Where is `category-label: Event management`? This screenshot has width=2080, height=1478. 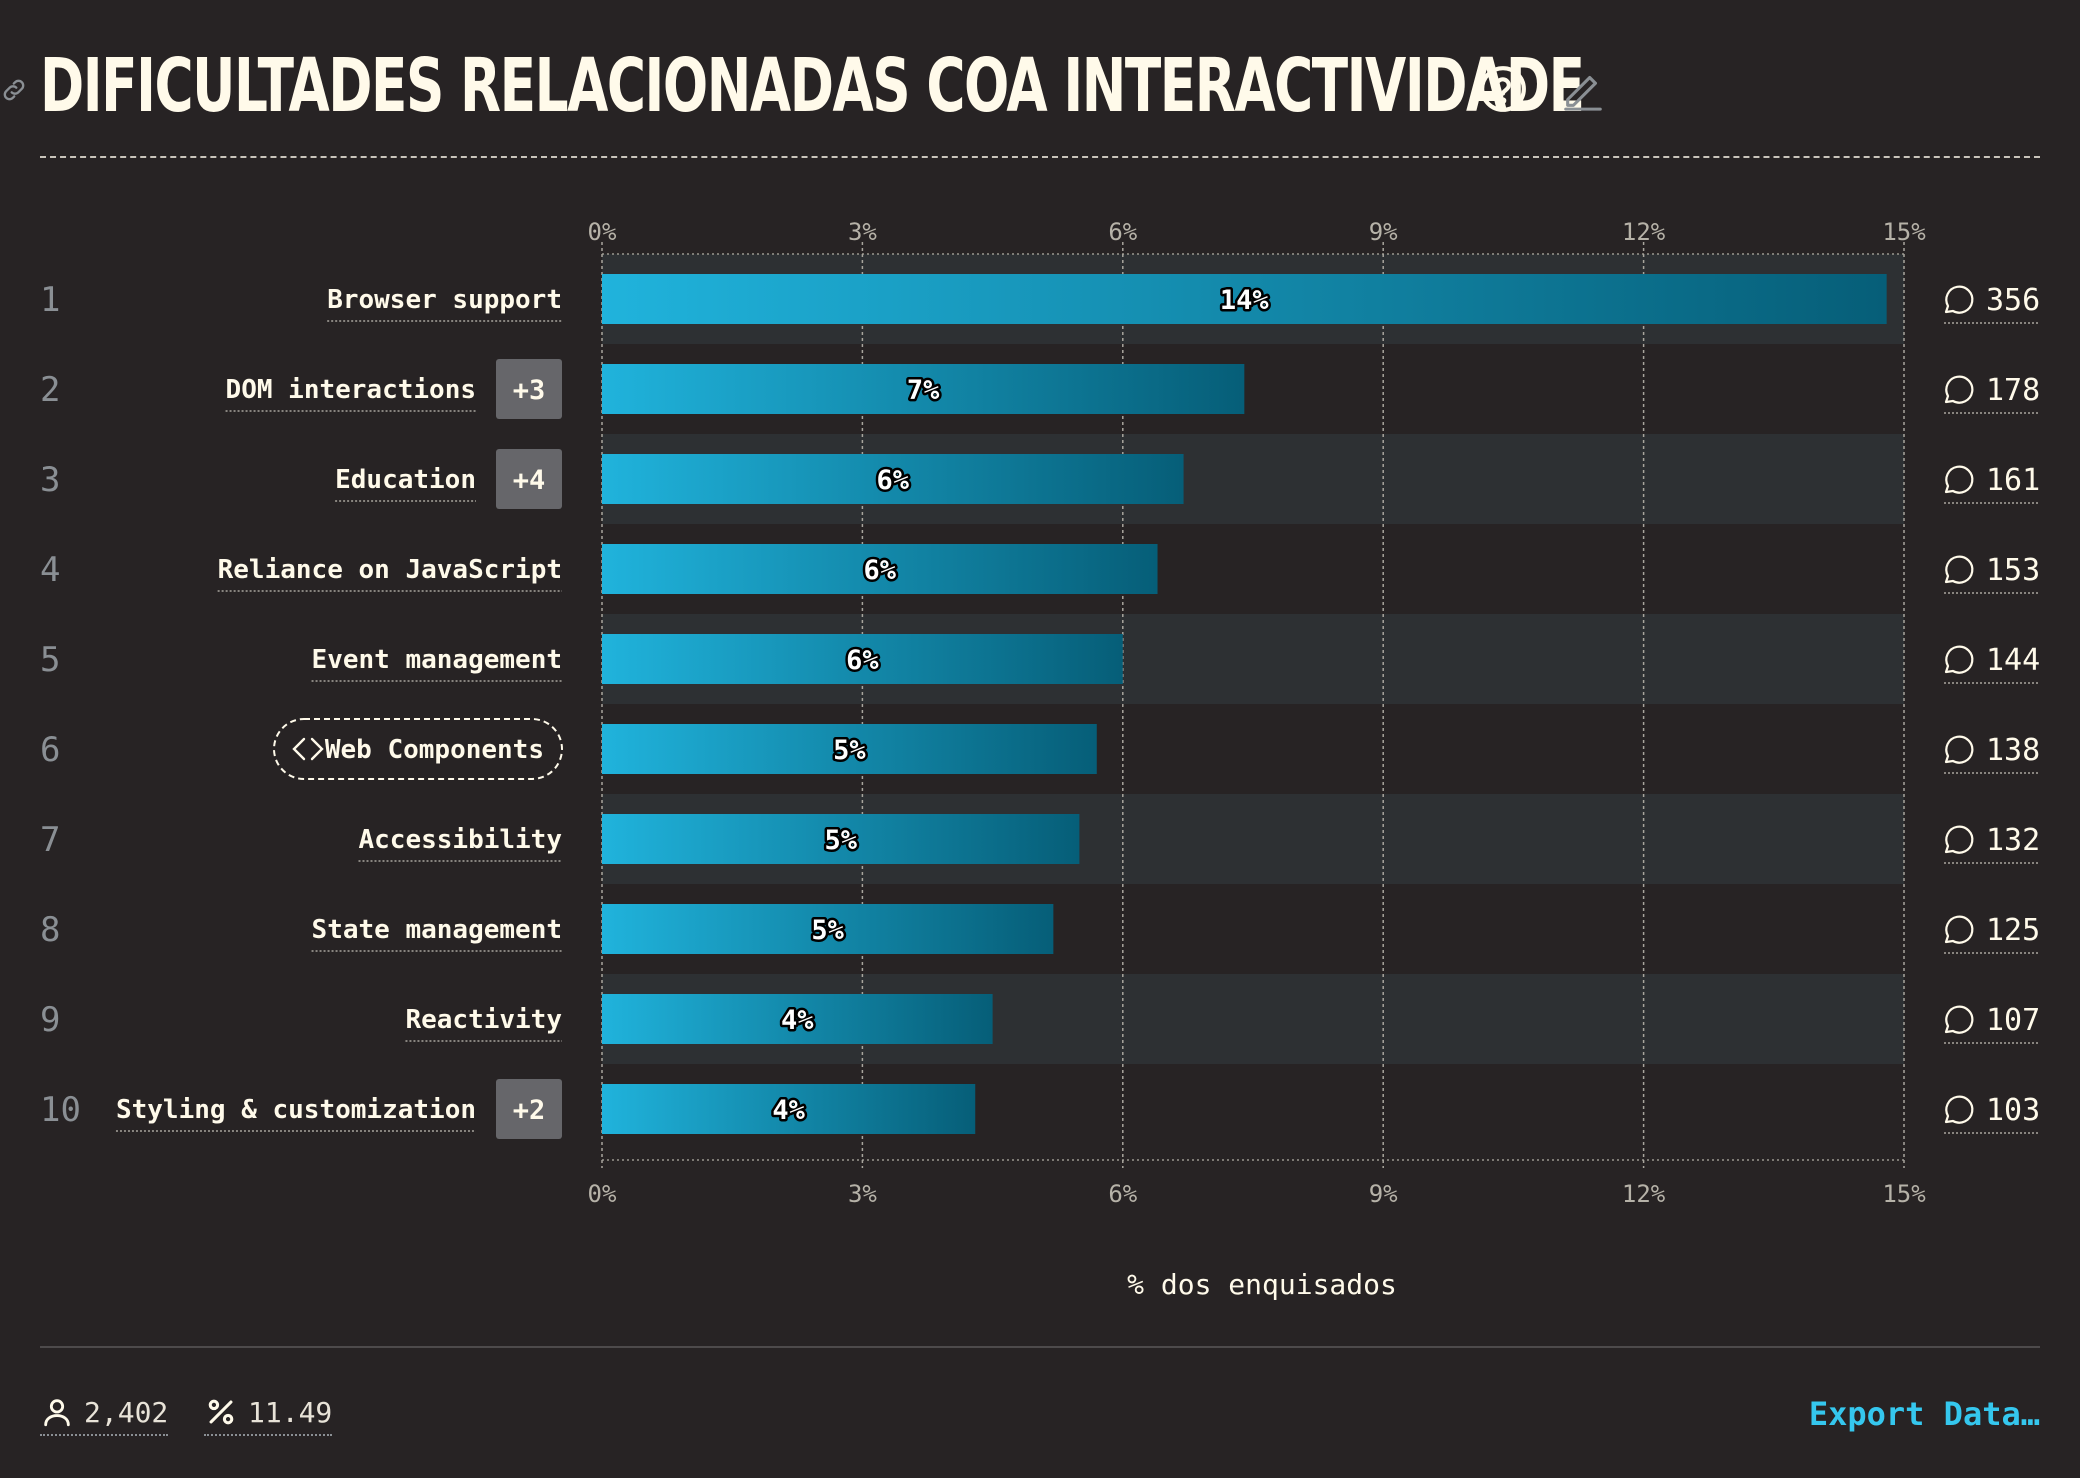
category-label: Event management is located at coordinates (437, 660).